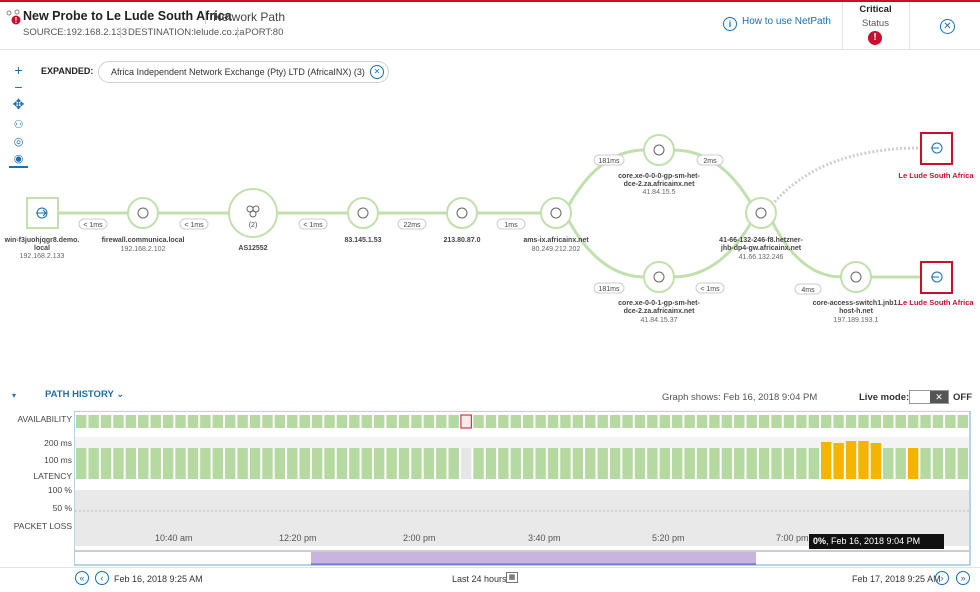 This screenshot has height=592, width=980. I want to click on port-text: PORT:80, so click(264, 32).